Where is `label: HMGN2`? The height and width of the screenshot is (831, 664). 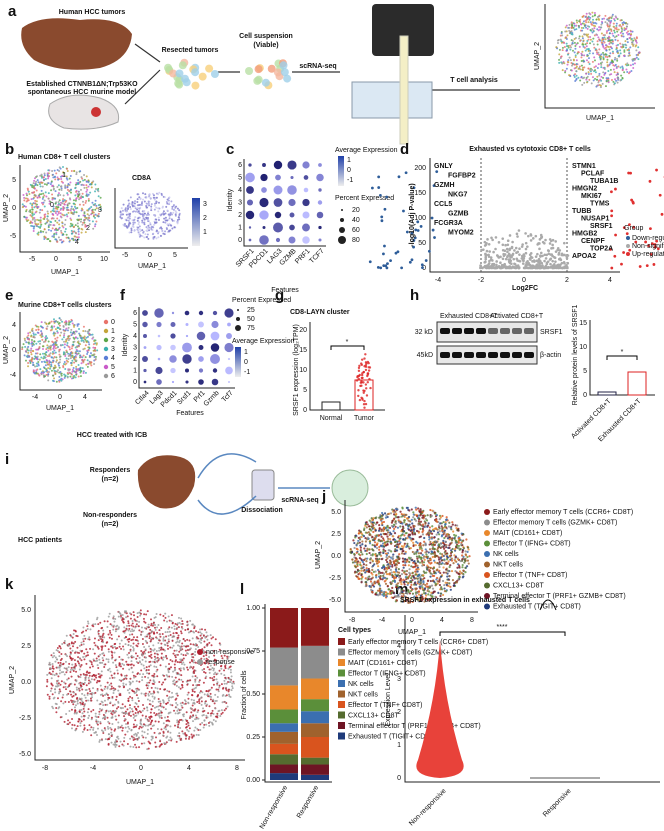
label: HMGN2 is located at coordinates (584, 188).